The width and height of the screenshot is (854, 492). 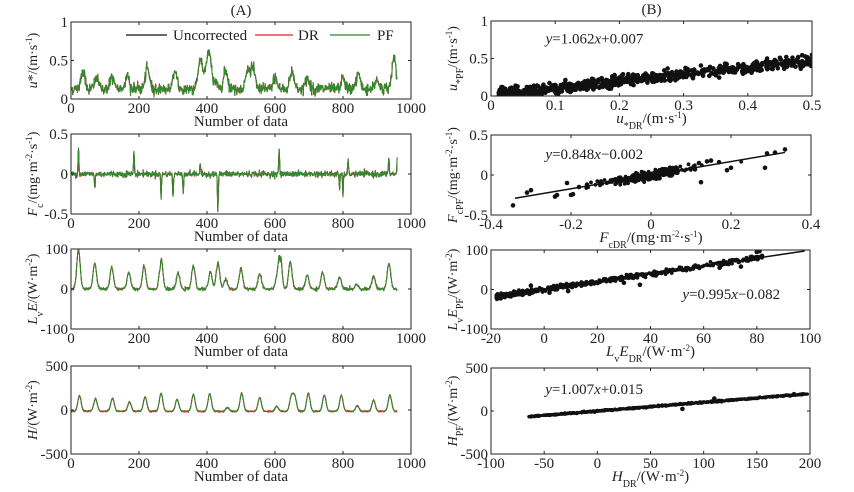 I want to click on x-axis-label: HDR/(W·m-2), so click(x=650, y=479).